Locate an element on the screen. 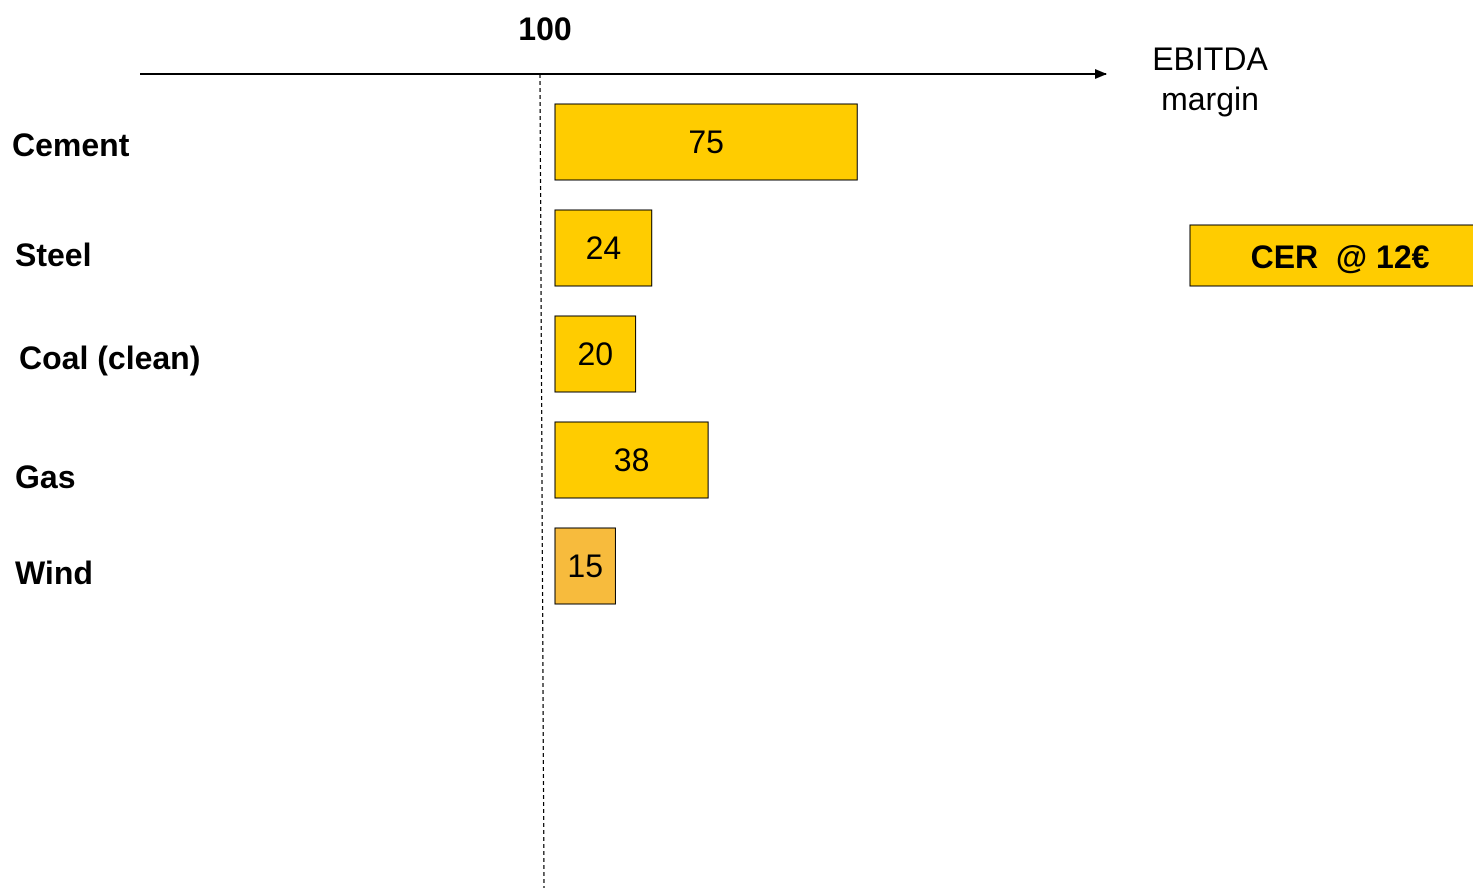 This screenshot has height=888, width=1473. bar-cement is located at coordinates (706, 142).